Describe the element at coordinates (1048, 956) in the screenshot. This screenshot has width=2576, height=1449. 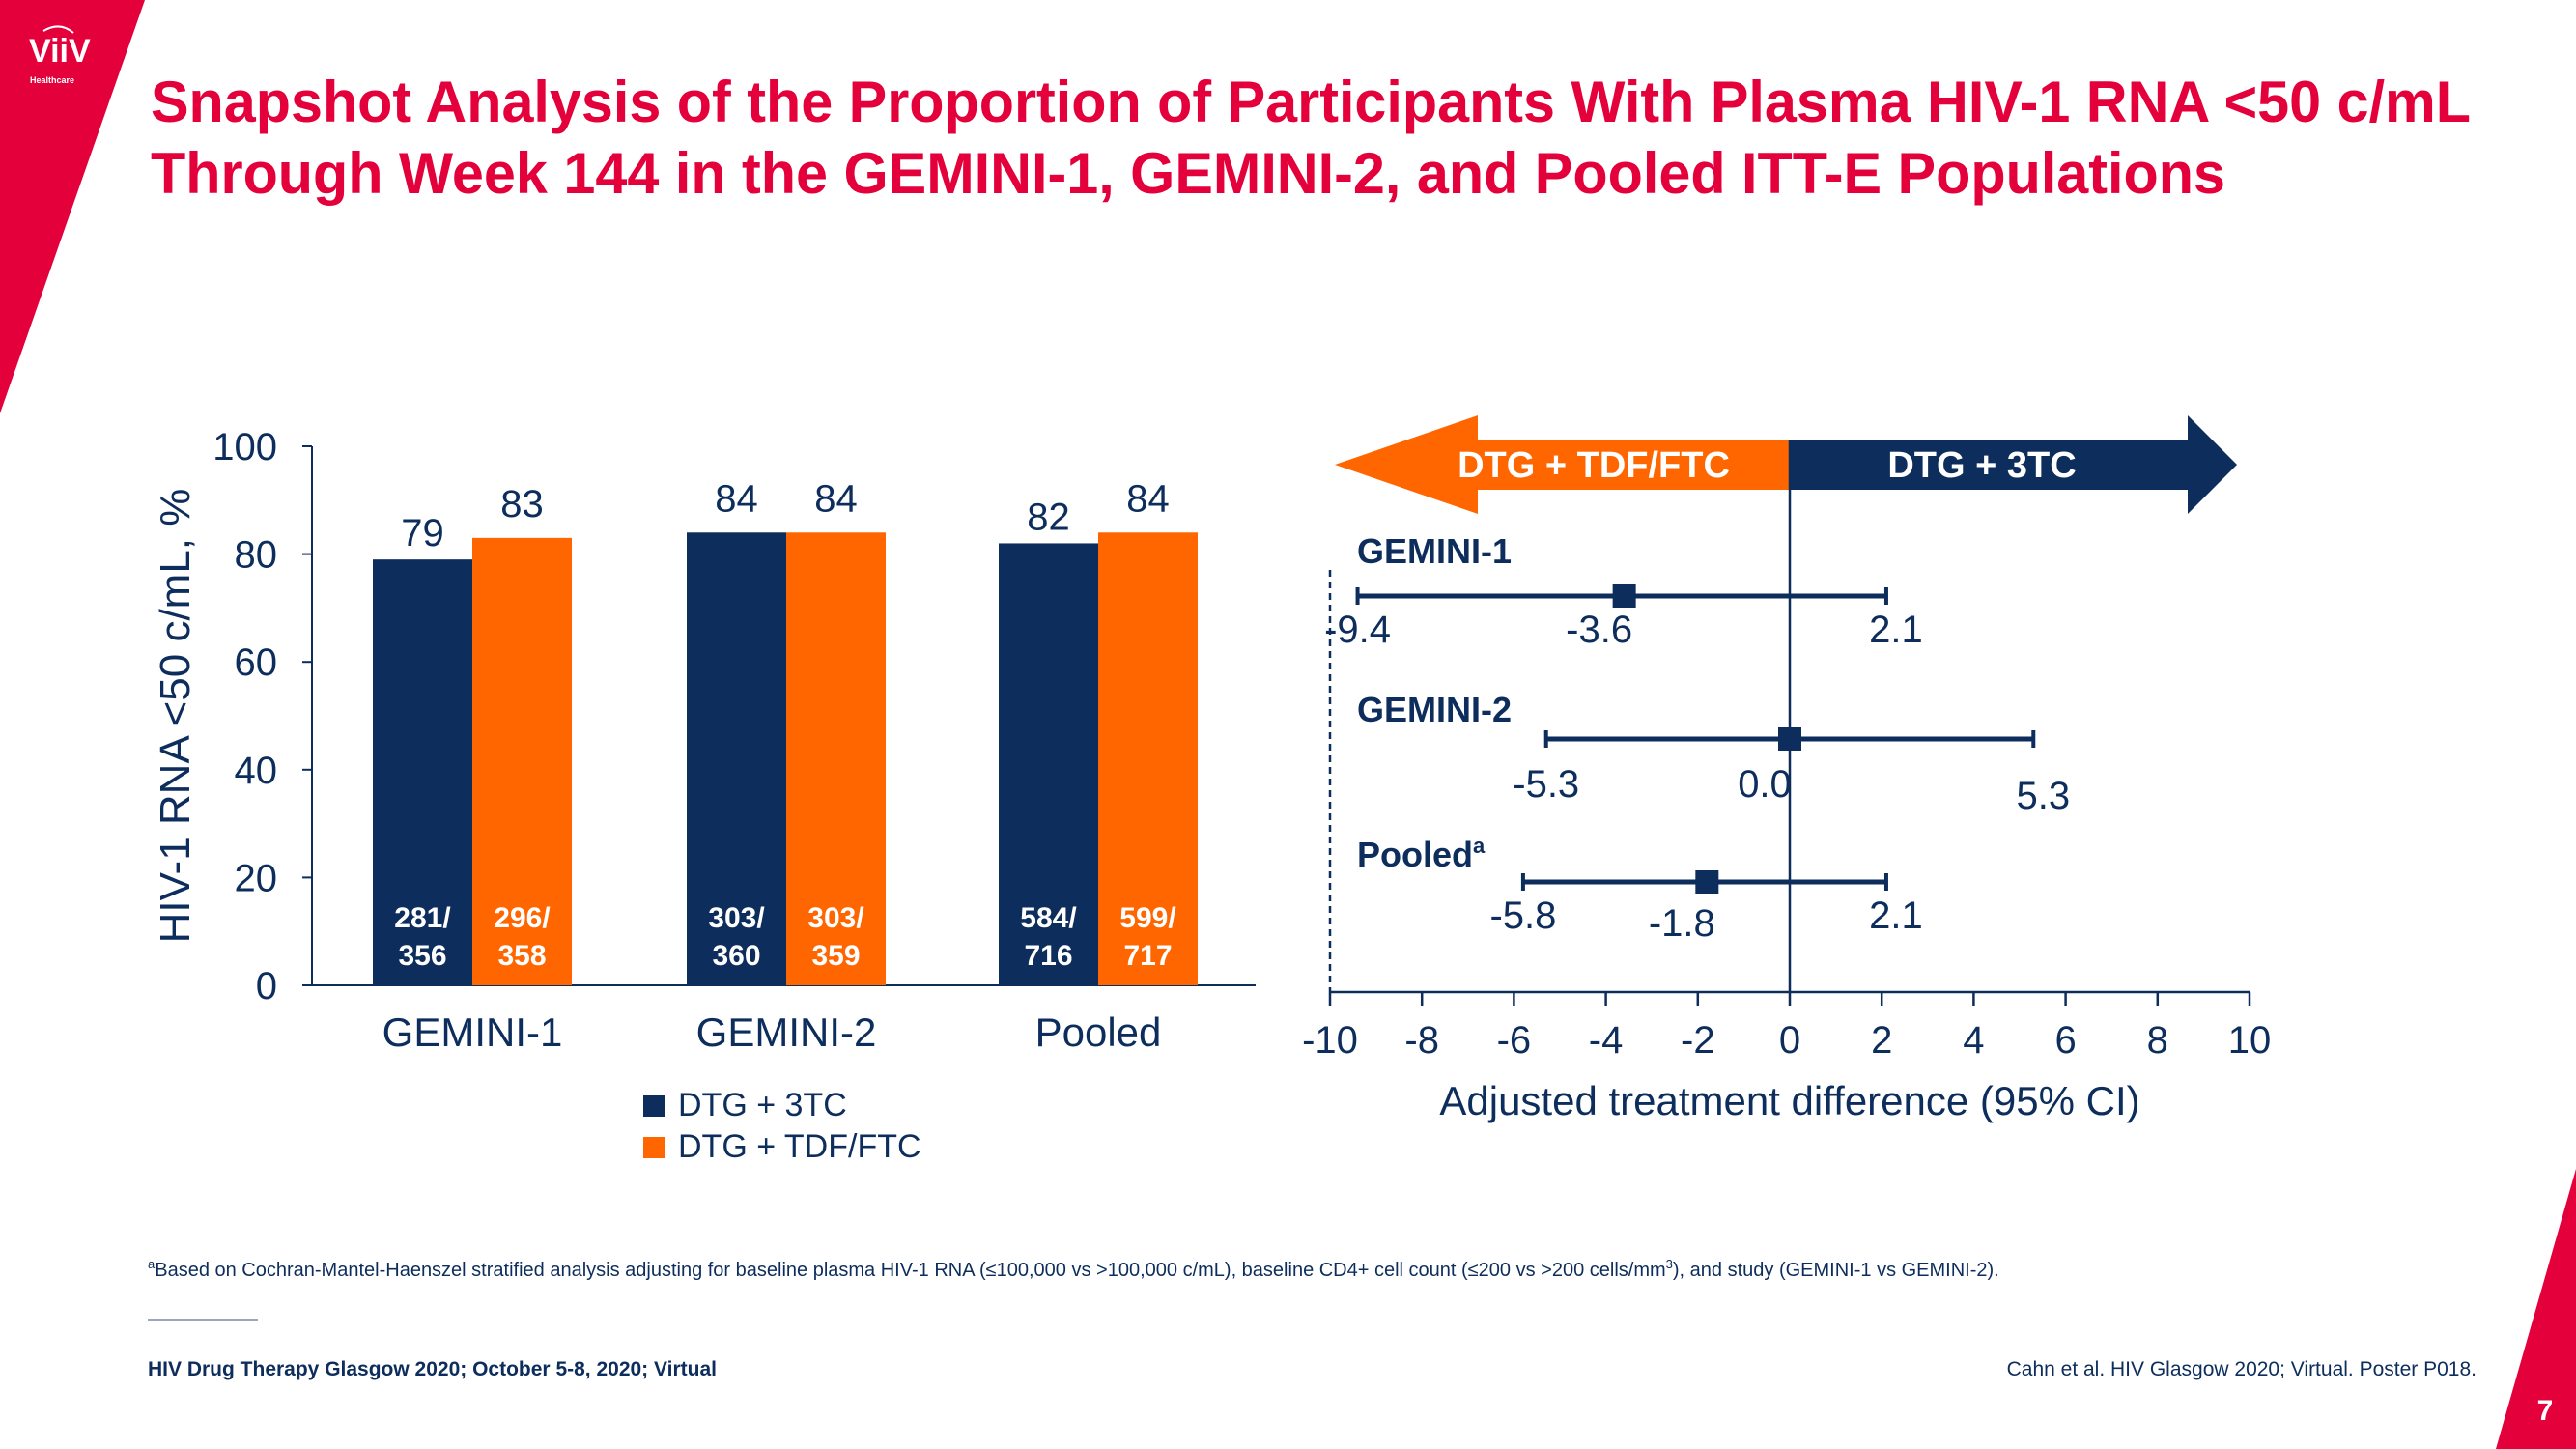
I see `bar-count-label: 716` at that location.